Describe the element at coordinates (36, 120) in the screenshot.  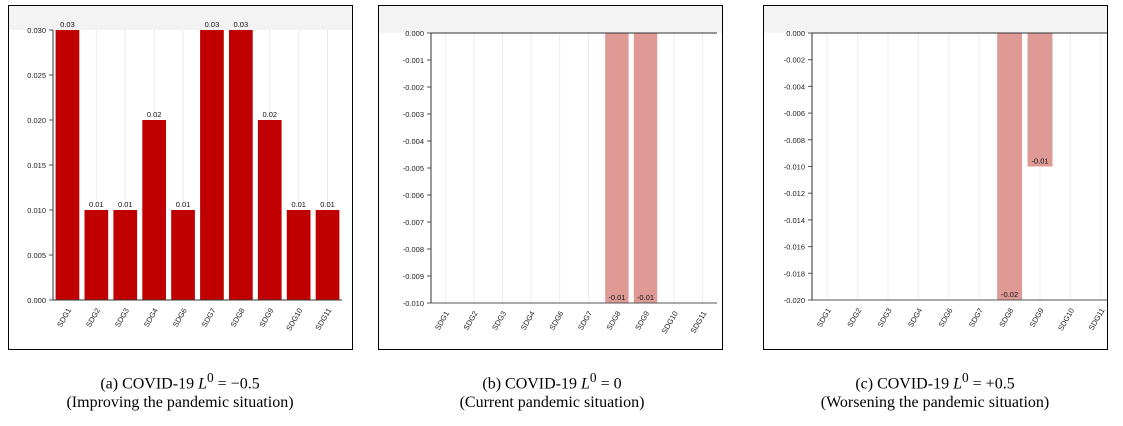
I see `y-tick-label: 0.020` at that location.